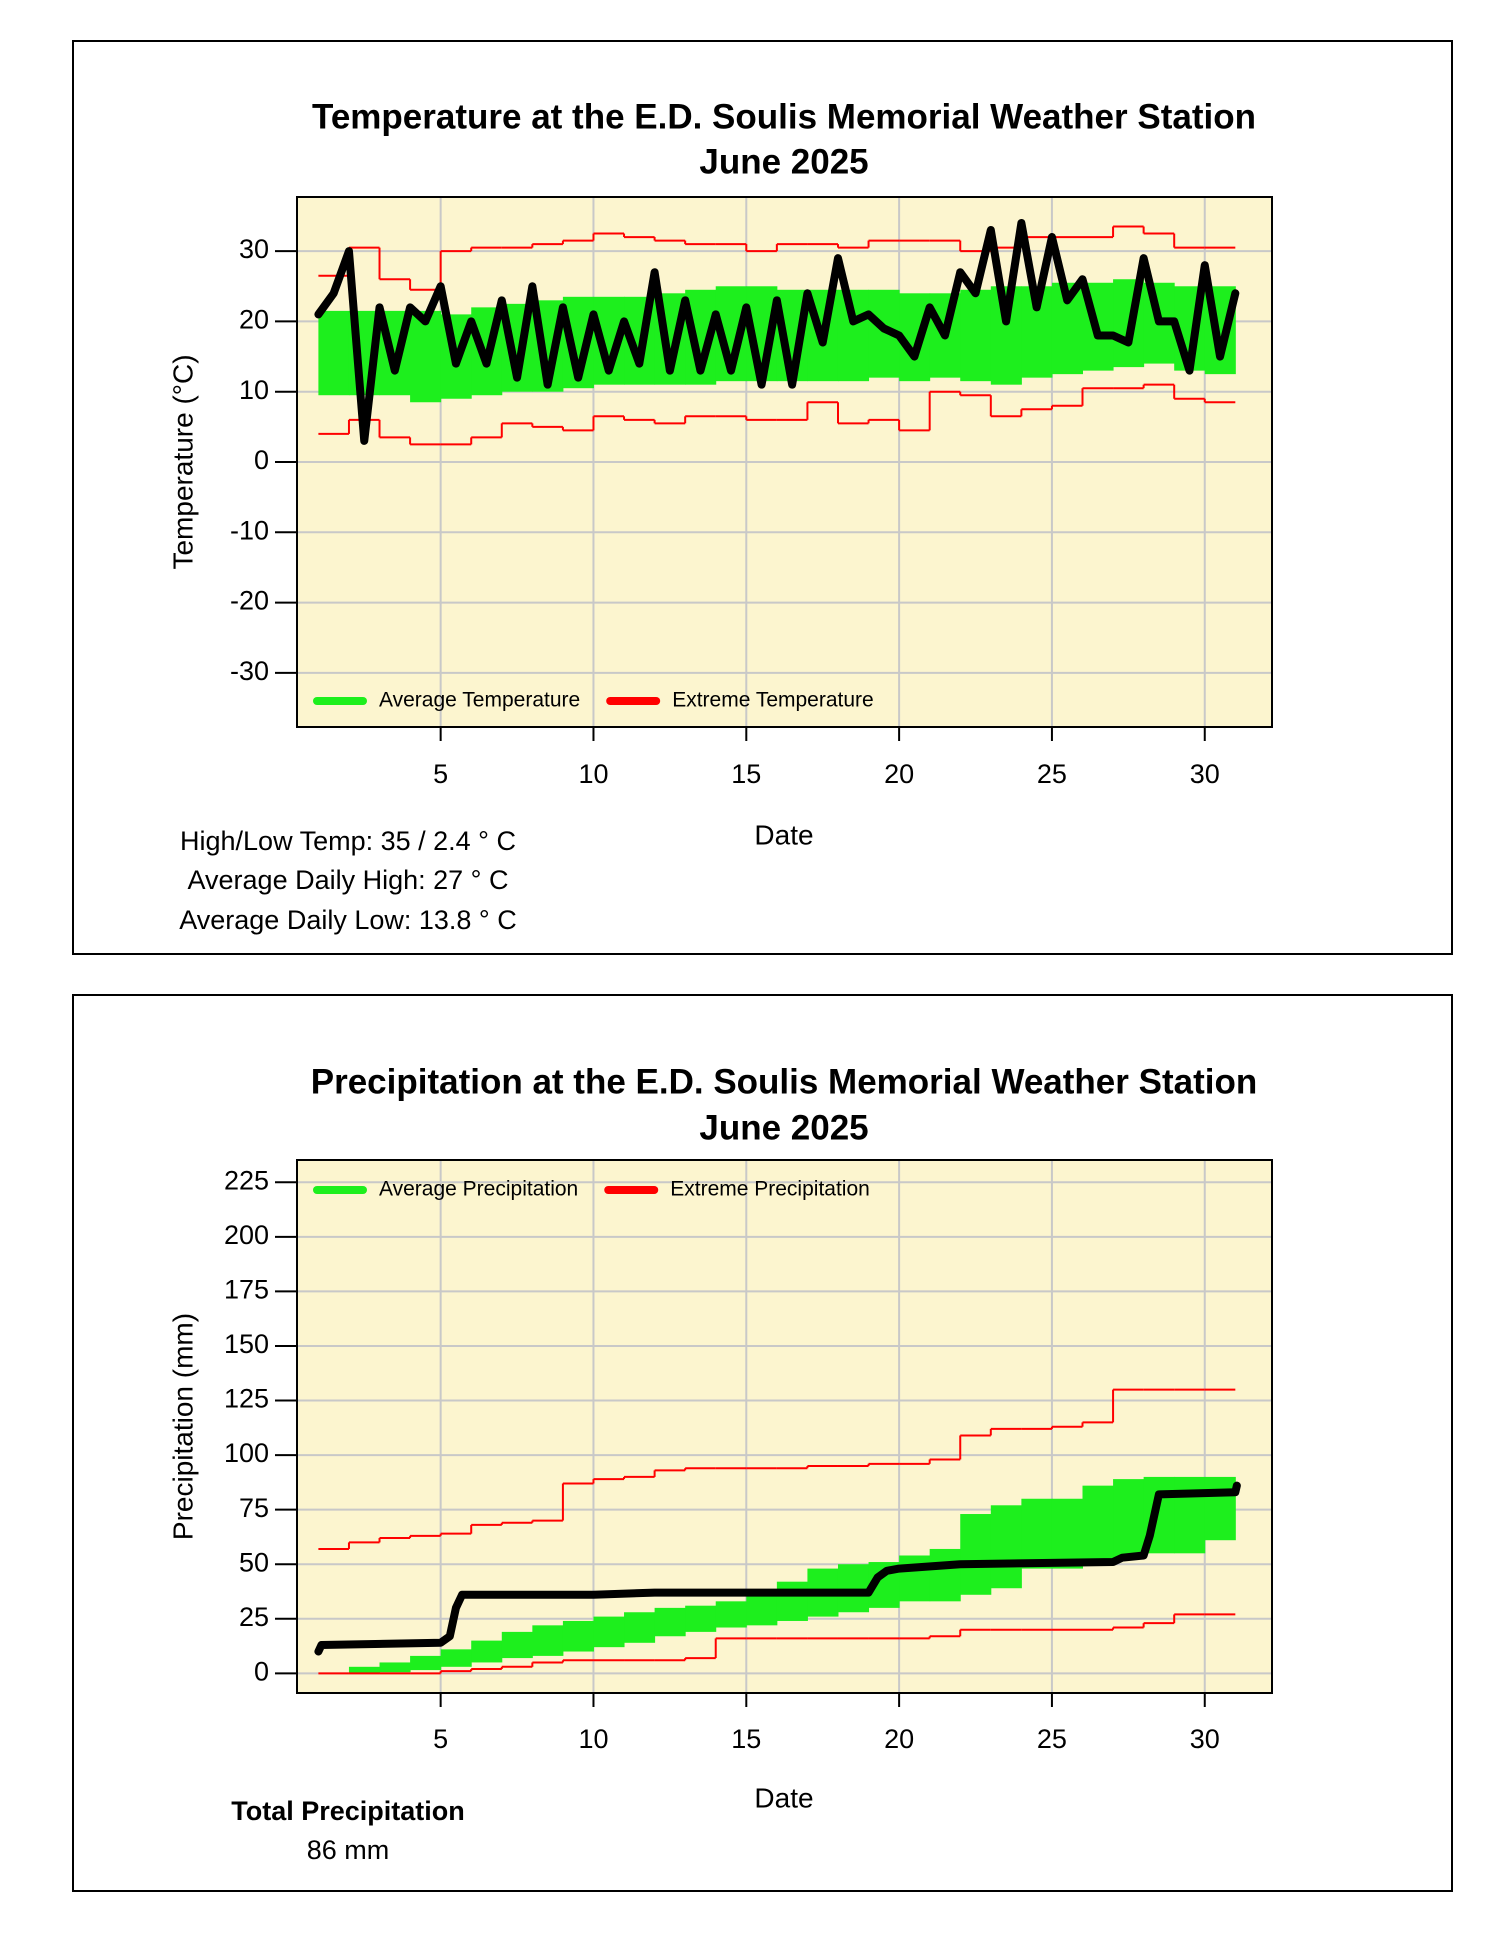 This screenshot has height=1941, width=1500. What do you see at coordinates (254, 390) in the screenshot?
I see `y-tick-label: 10` at bounding box center [254, 390].